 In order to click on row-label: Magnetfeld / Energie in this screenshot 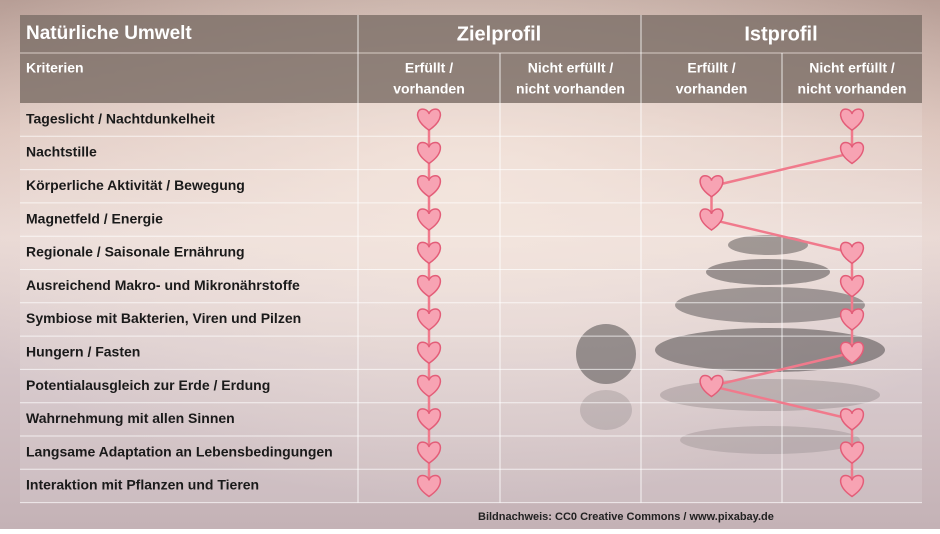, I will do `click(94, 218)`.